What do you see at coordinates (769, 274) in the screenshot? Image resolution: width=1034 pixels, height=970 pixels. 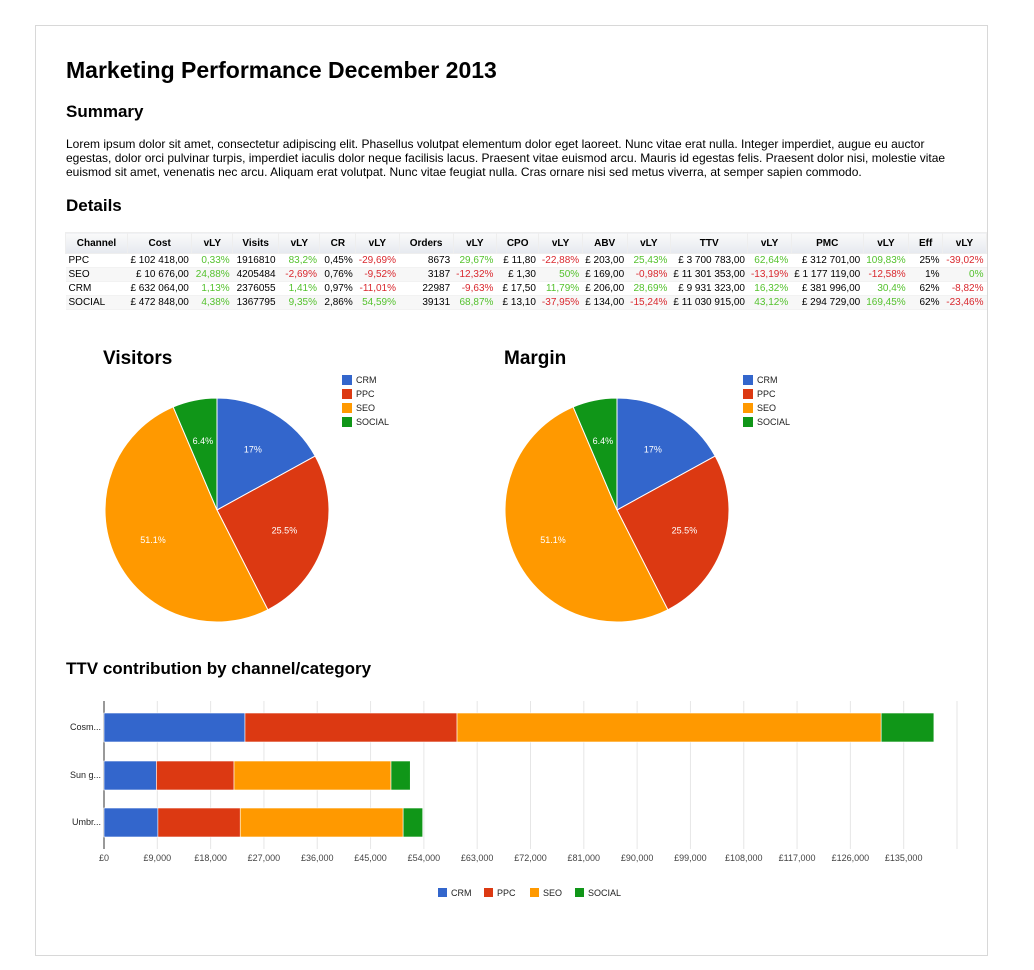 I see `table-cell: -13,19%` at bounding box center [769, 274].